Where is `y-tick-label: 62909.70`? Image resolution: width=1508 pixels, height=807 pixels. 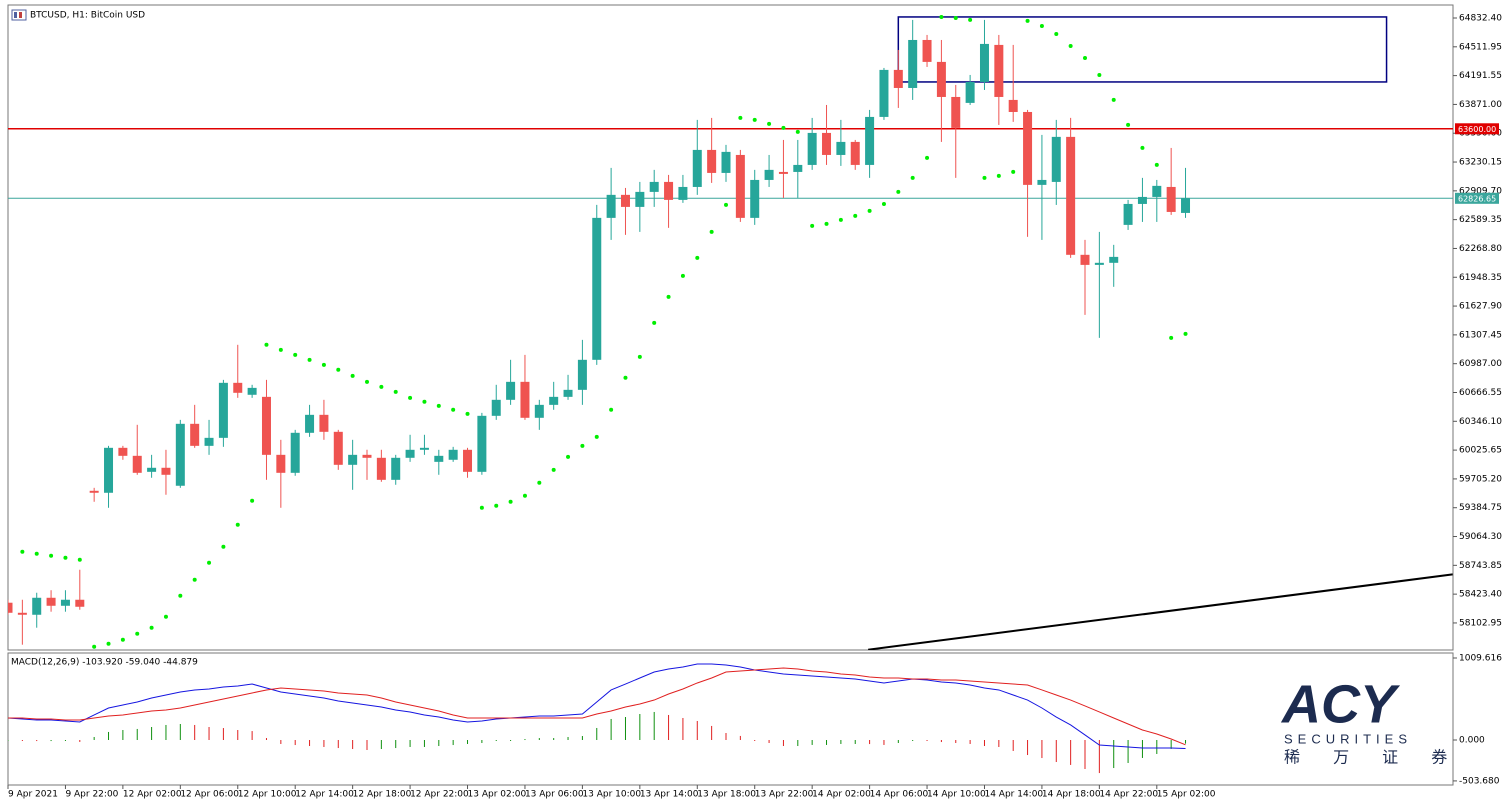 y-tick-label: 62909.70 is located at coordinates (1480, 191).